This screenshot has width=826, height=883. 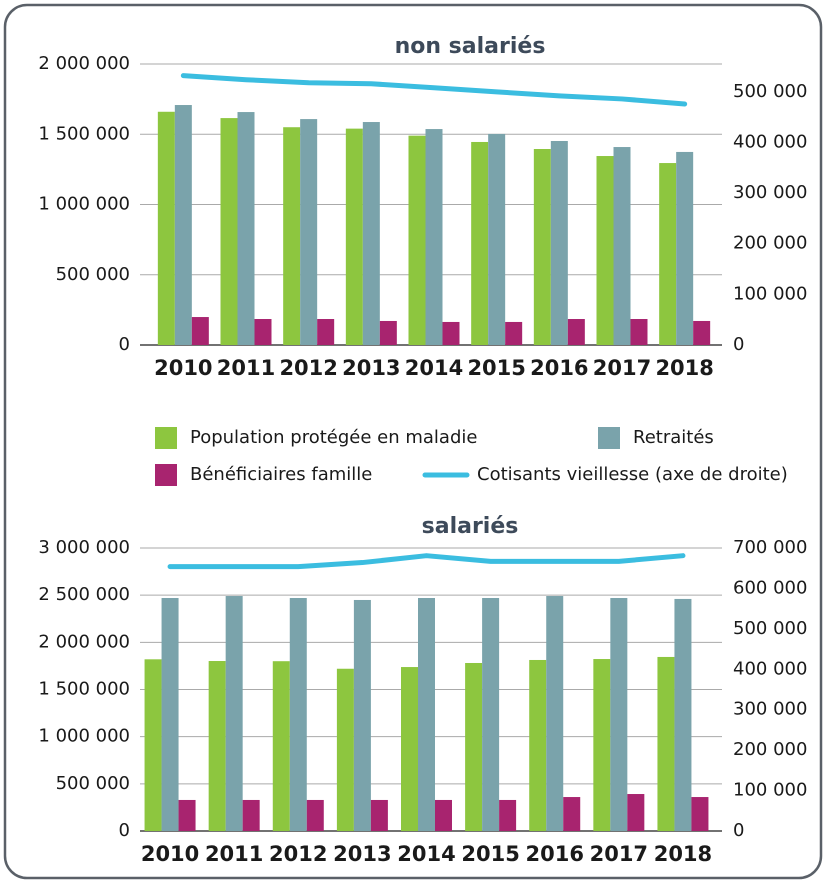 What do you see at coordinates (632, 474) in the screenshot?
I see `legend-label: Cotisants vieillesse (axe de droite)` at bounding box center [632, 474].